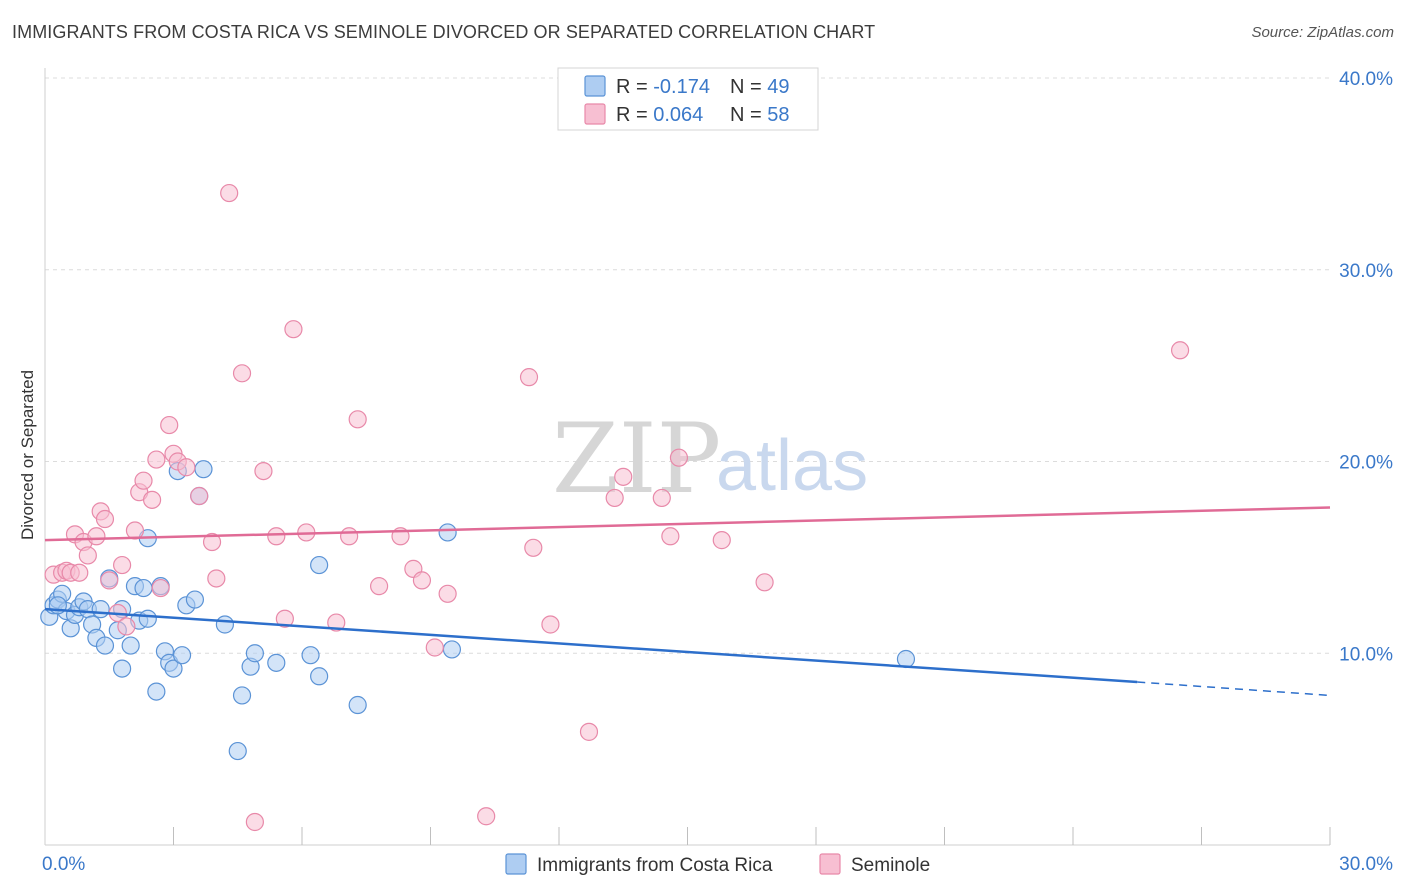 The height and width of the screenshot is (892, 1406). I want to click on svg-text: R = 0.064, so click(659, 115).